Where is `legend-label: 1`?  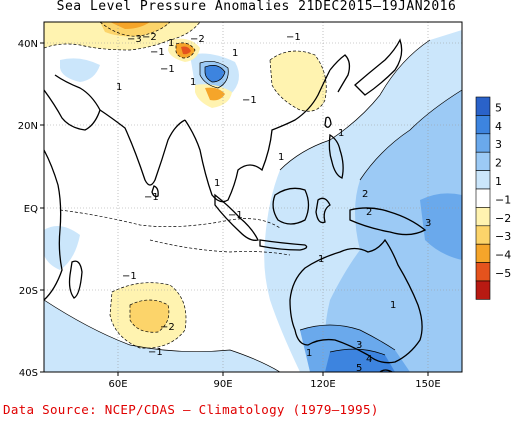 legend-label: 1 is located at coordinates (498, 181).